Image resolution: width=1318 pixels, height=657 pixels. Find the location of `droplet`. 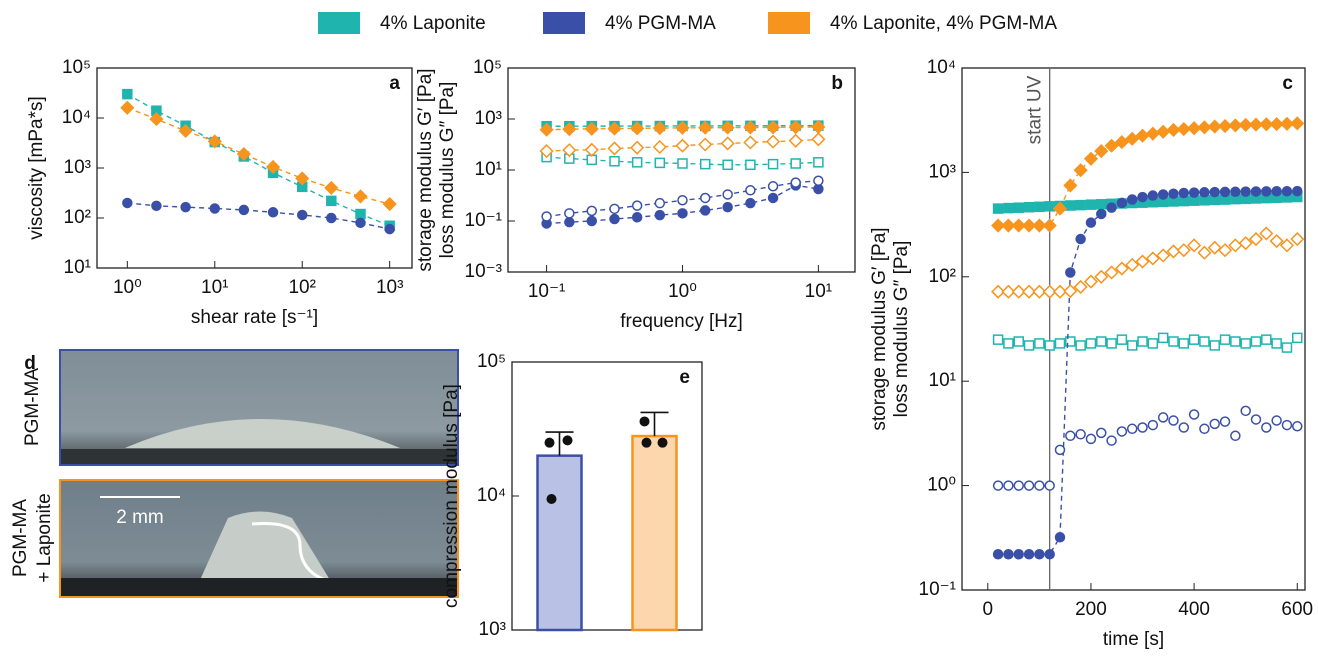

droplet is located at coordinates (265, 545).